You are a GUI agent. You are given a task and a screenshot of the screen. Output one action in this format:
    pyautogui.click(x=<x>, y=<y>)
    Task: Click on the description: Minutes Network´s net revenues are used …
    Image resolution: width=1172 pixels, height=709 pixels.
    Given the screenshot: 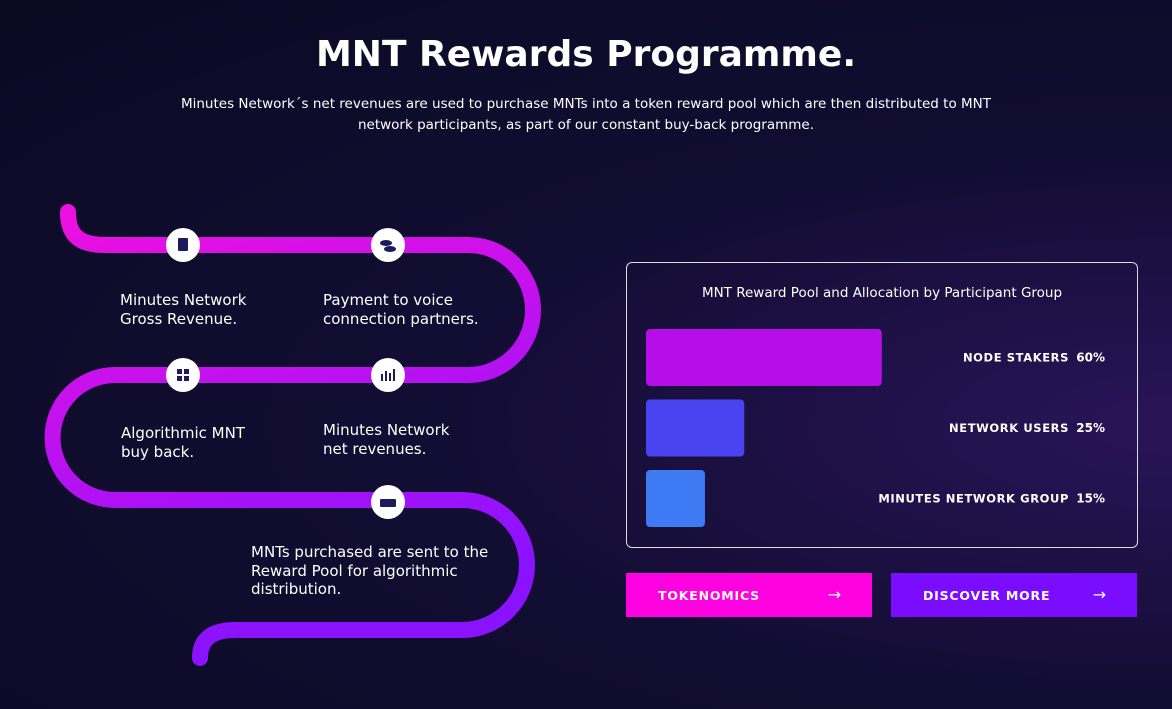 What is the action you would take?
    pyautogui.click(x=586, y=114)
    